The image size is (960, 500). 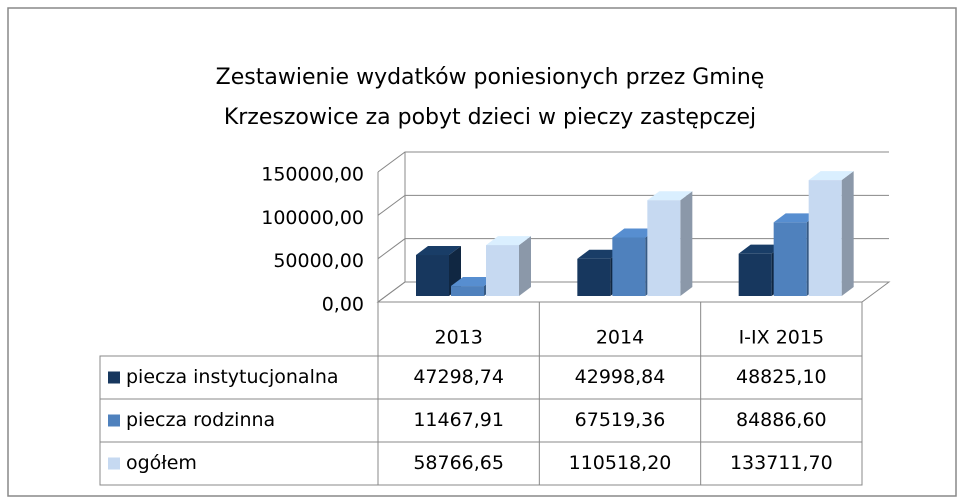 I want to click on x-tick-label: 2014, so click(x=620, y=338).